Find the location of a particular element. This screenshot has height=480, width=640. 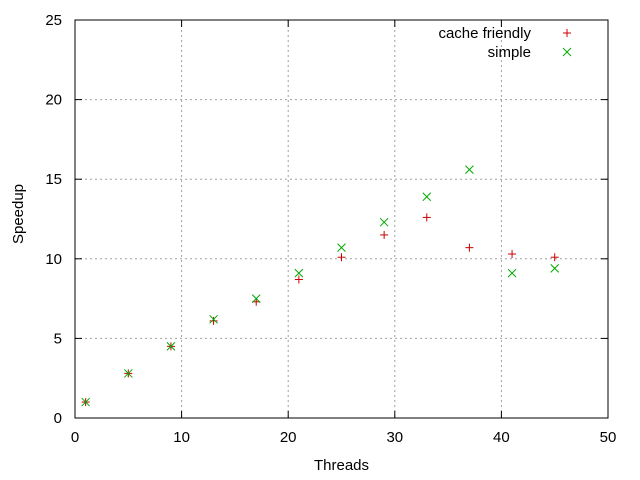

y-axis-title: Speedup is located at coordinates (18, 214).